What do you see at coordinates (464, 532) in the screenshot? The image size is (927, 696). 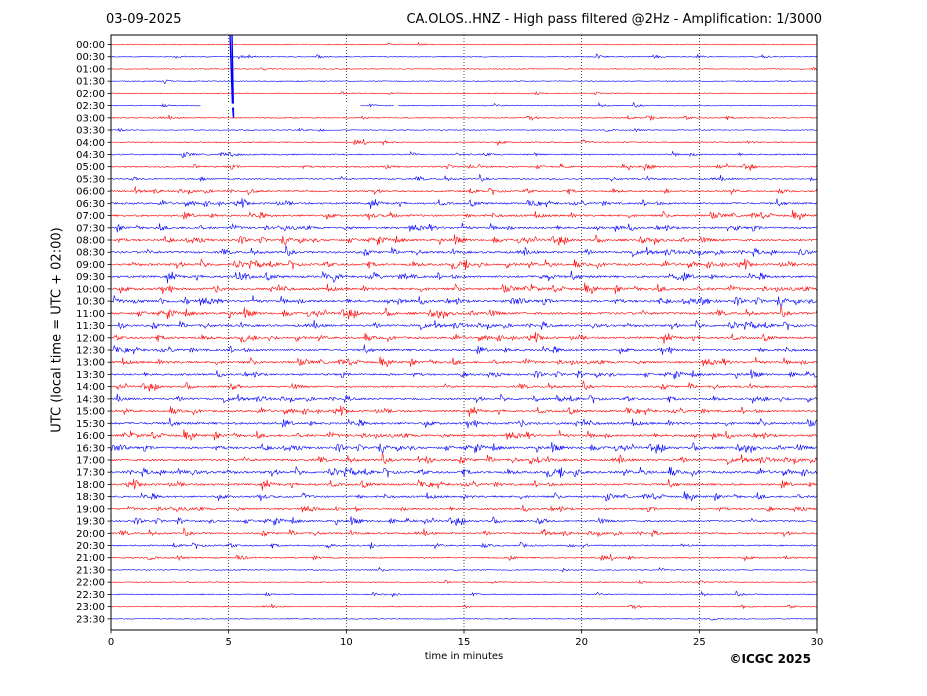 I see `trace-2000` at bounding box center [464, 532].